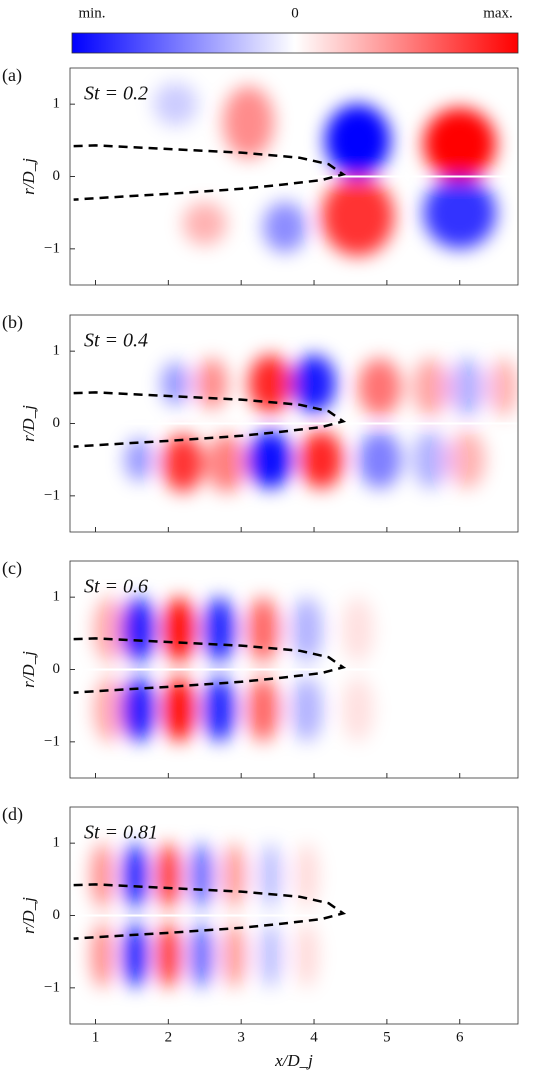  What do you see at coordinates (387, 1037) in the screenshot?
I see `x-tick-label: 5` at bounding box center [387, 1037].